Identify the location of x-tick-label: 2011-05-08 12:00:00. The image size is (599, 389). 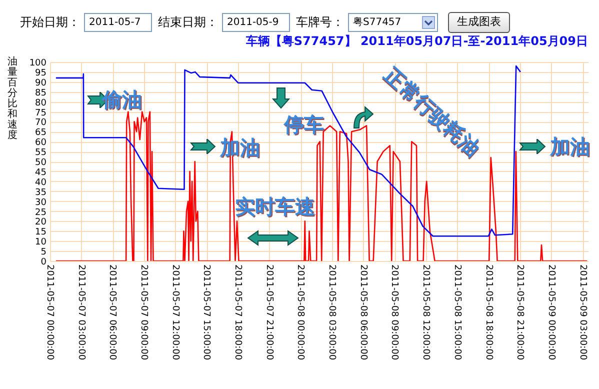
(425, 312).